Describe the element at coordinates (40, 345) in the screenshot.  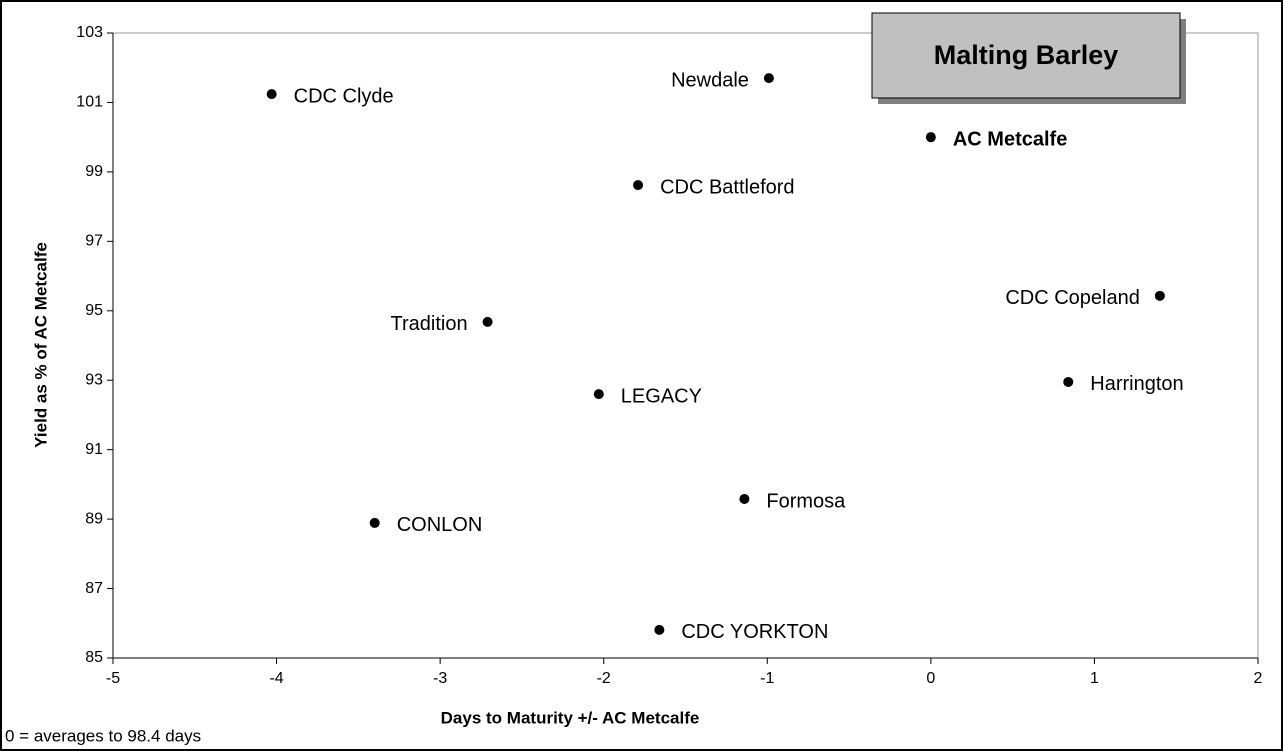
I see `y-axis-label: Yield as % of AC Metcalfe` at that location.